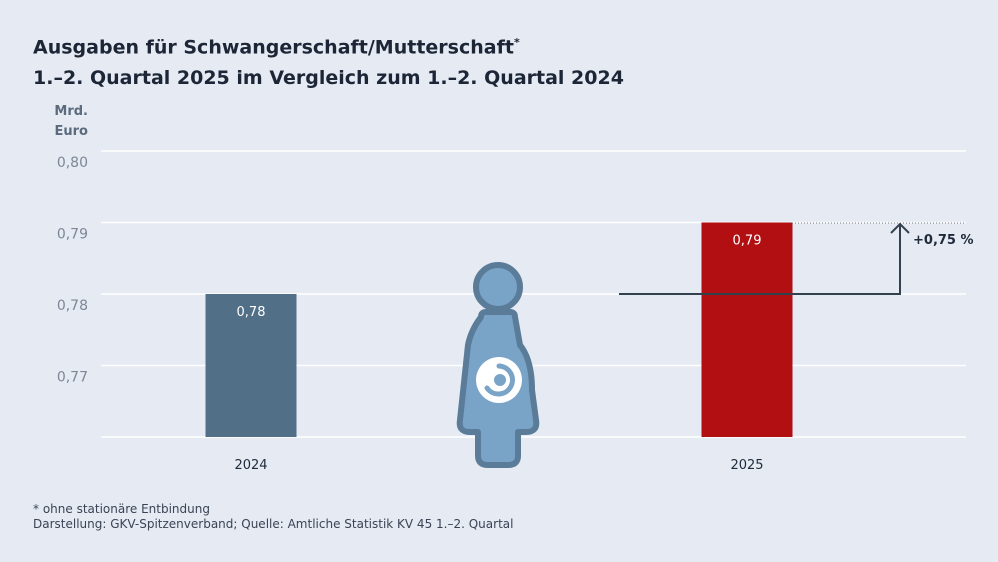  What do you see at coordinates (746, 465) in the screenshot?
I see `x-tick-label: 2025` at bounding box center [746, 465].